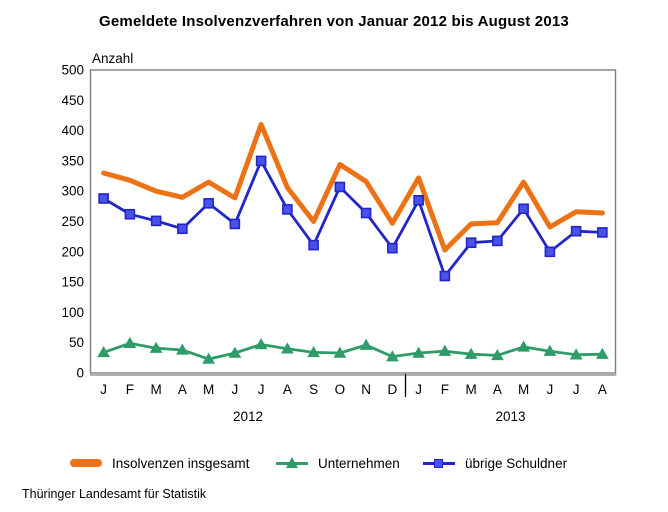 Image resolution: width=668 pixels, height=512 pixels. Describe the element at coordinates (72, 312) in the screenshot. I see `y-tick-label: 100` at that location.